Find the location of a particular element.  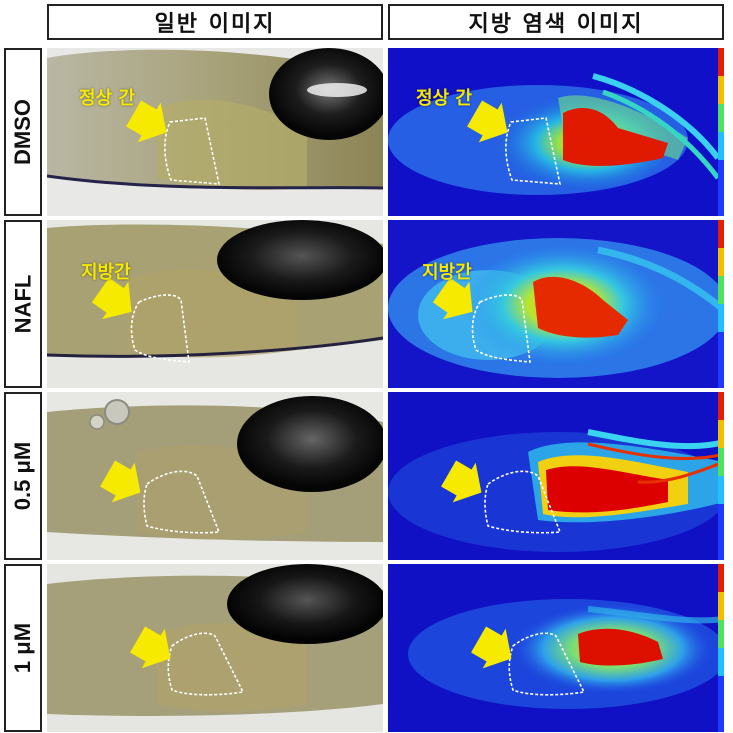

brightfield-image-1um is located at coordinates (215, 648).